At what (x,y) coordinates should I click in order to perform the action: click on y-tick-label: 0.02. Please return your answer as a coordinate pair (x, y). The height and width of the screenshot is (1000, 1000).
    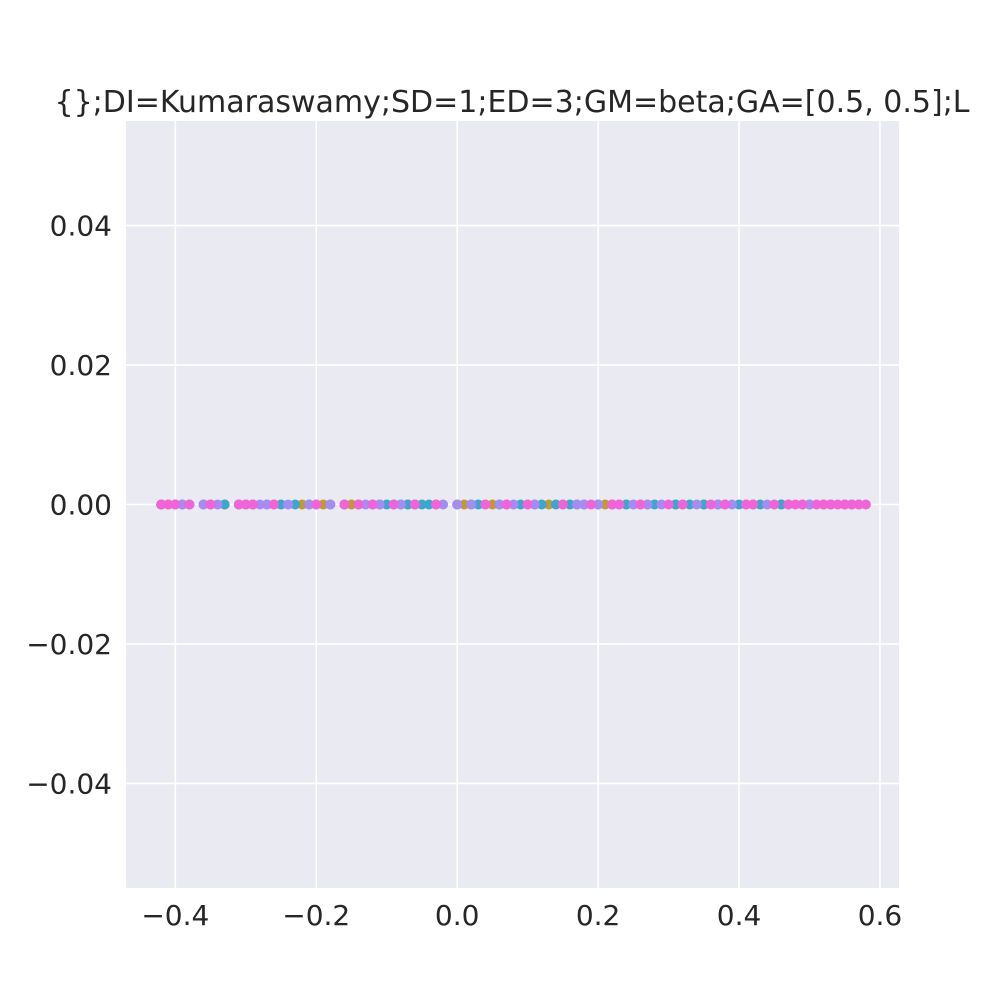
    Looking at the image, I should click on (81, 365).